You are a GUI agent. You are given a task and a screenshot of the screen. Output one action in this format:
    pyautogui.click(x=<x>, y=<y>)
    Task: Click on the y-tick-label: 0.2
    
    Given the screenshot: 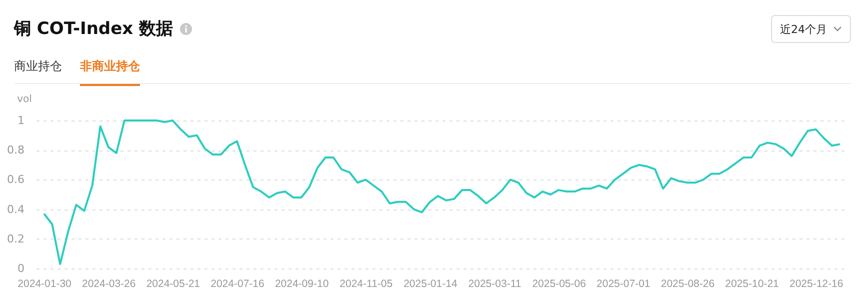 What is the action you would take?
    pyautogui.click(x=15, y=239)
    